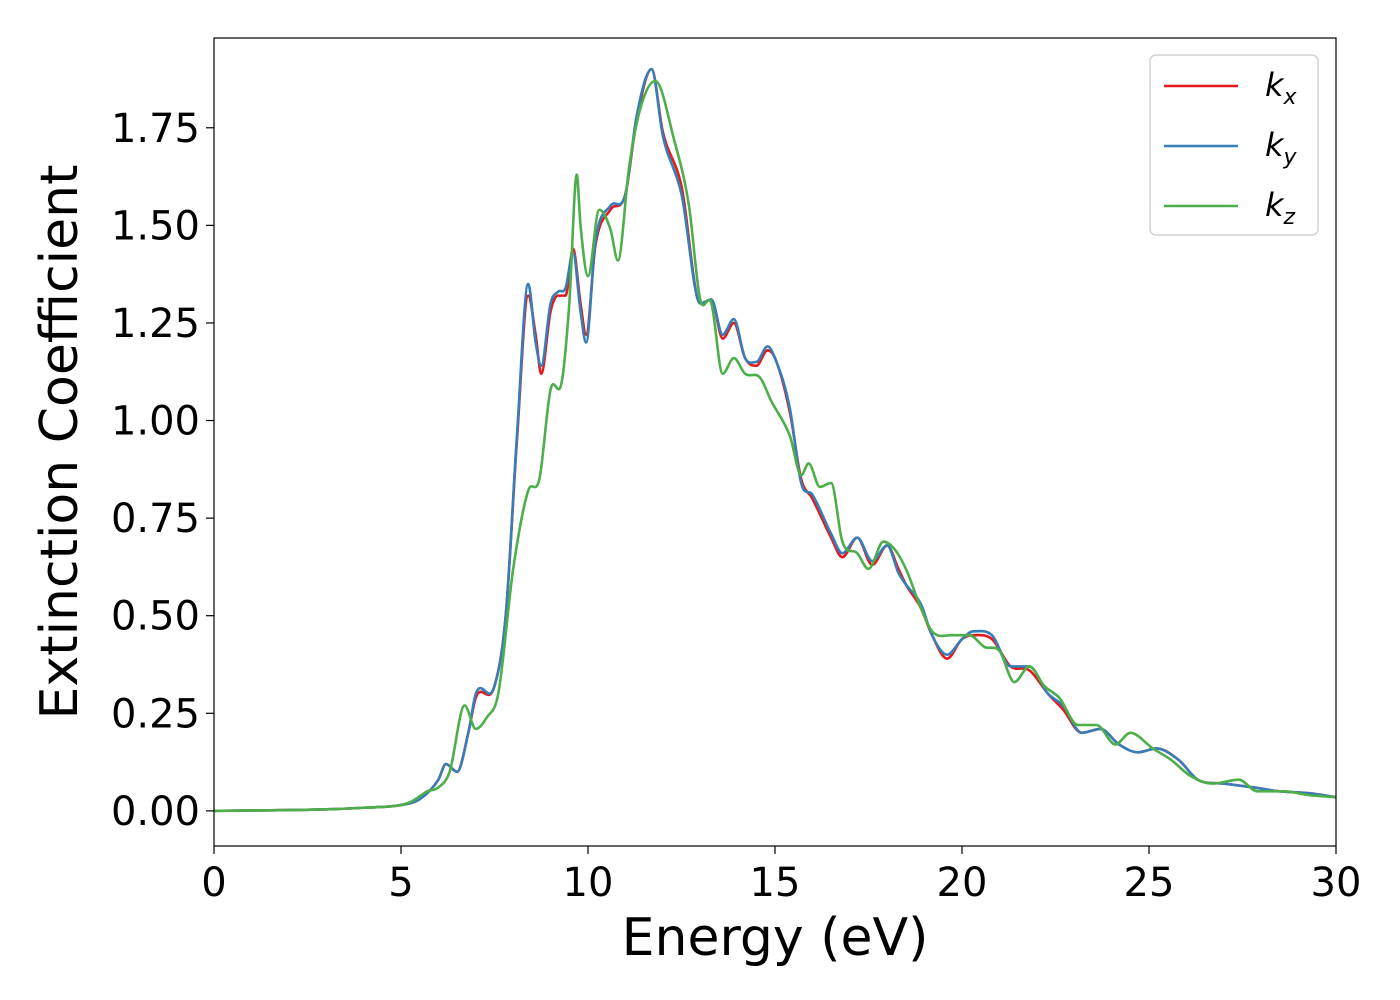  What do you see at coordinates (1336, 883) in the screenshot?
I see `x-tick-label: 30` at bounding box center [1336, 883].